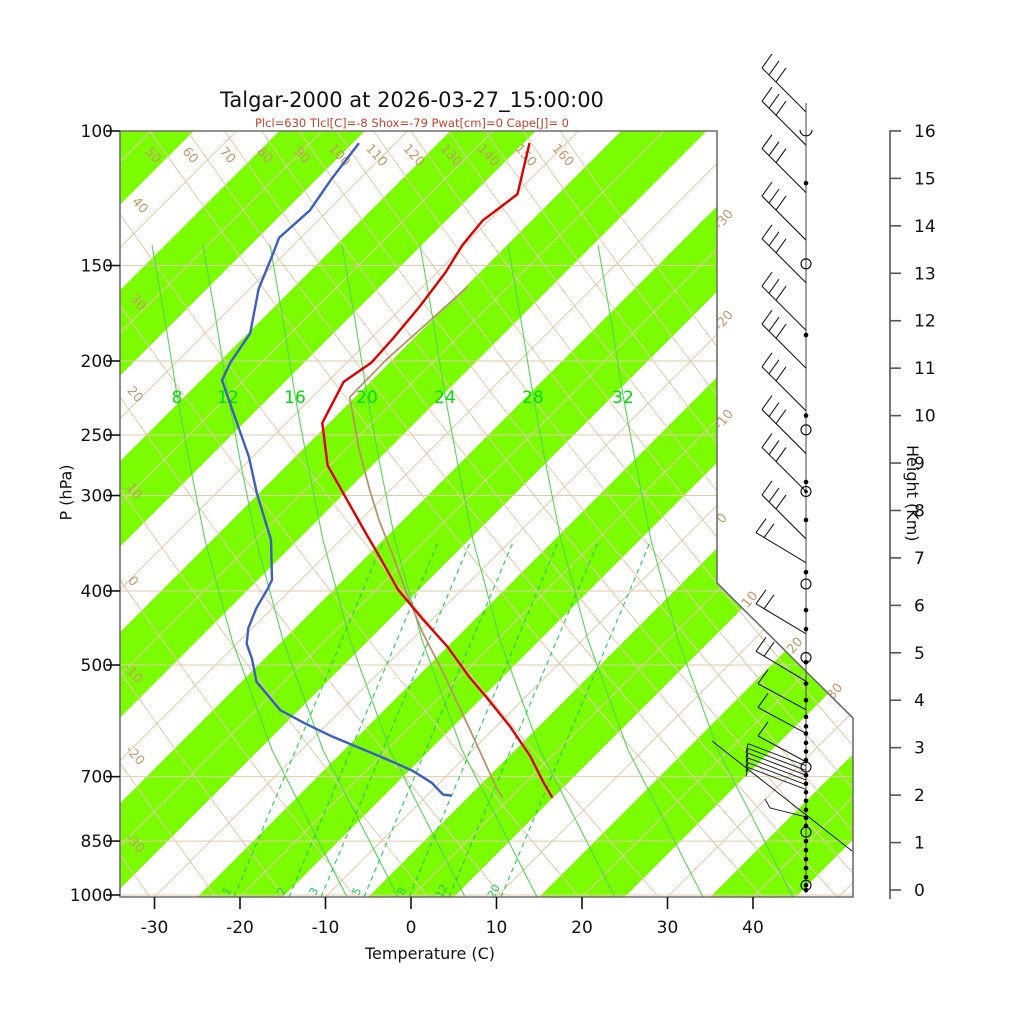 Image resolution: width=1024 pixels, height=1024 pixels. What do you see at coordinates (412, 100) in the screenshot?
I see `chart-title: Talgar-2000 at 2026-03-27_15:00:00` at bounding box center [412, 100].